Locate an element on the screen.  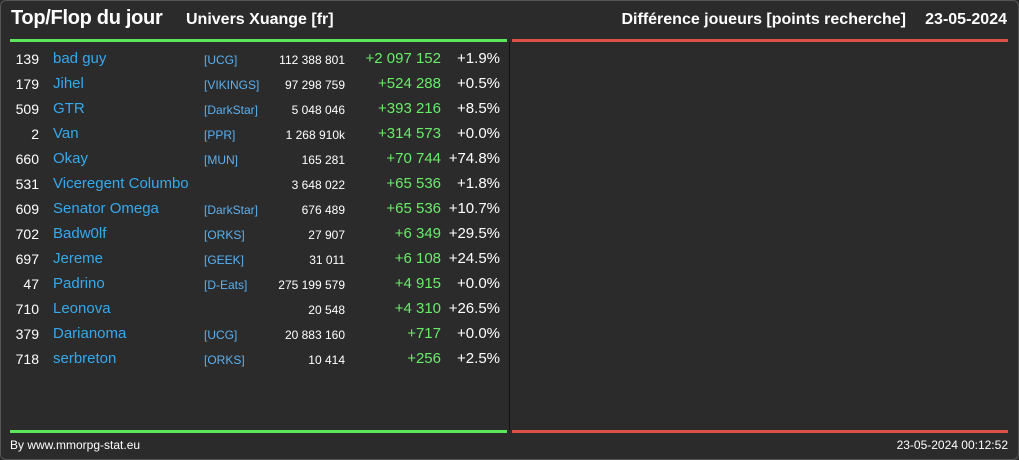
player-name-link: Badw0lf is located at coordinates (80, 233).